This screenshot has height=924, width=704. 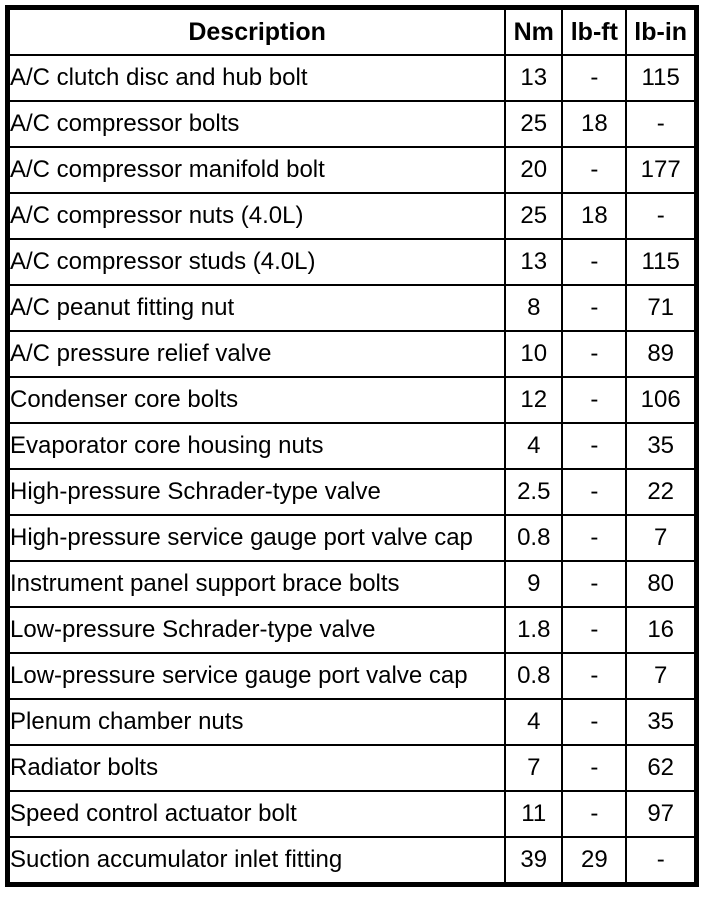 I want to click on lb-in-cell: 62, so click(x=661, y=768).